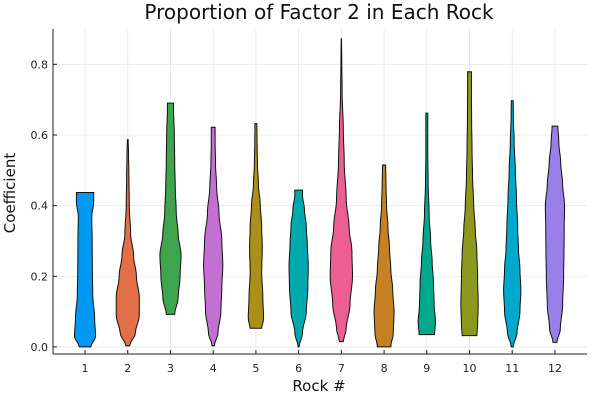 Image resolution: width=601 pixels, height=401 pixels. What do you see at coordinates (341, 368) in the screenshot?
I see `x-tick-label: 7` at bounding box center [341, 368].